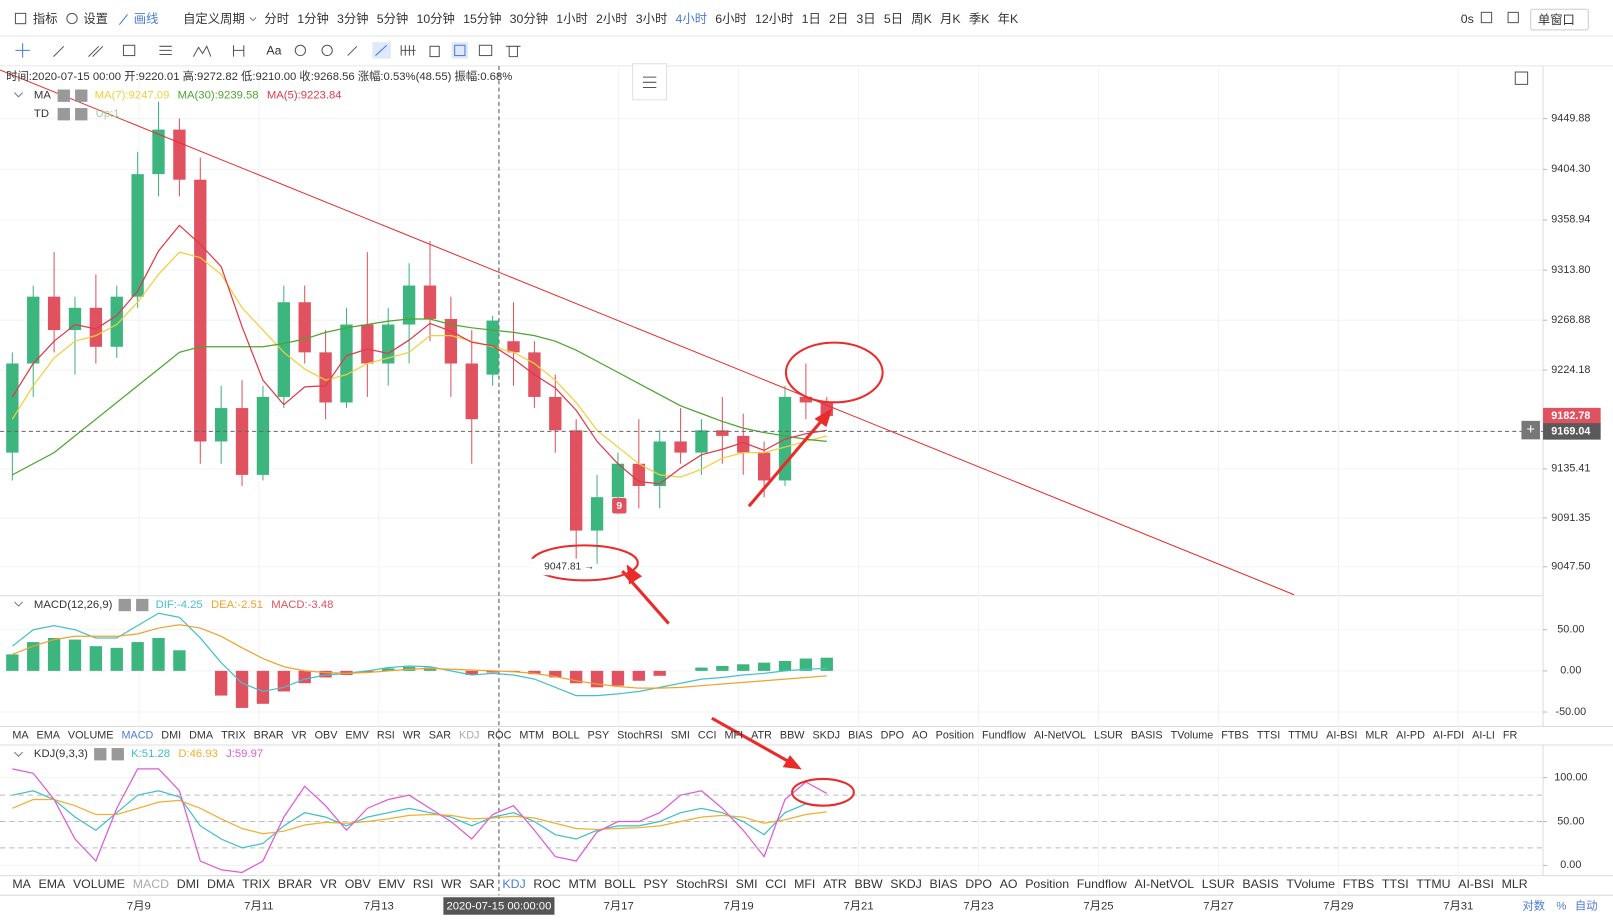  Describe the element at coordinates (146, 19) in the screenshot. I see `tool-button: 画线` at that location.